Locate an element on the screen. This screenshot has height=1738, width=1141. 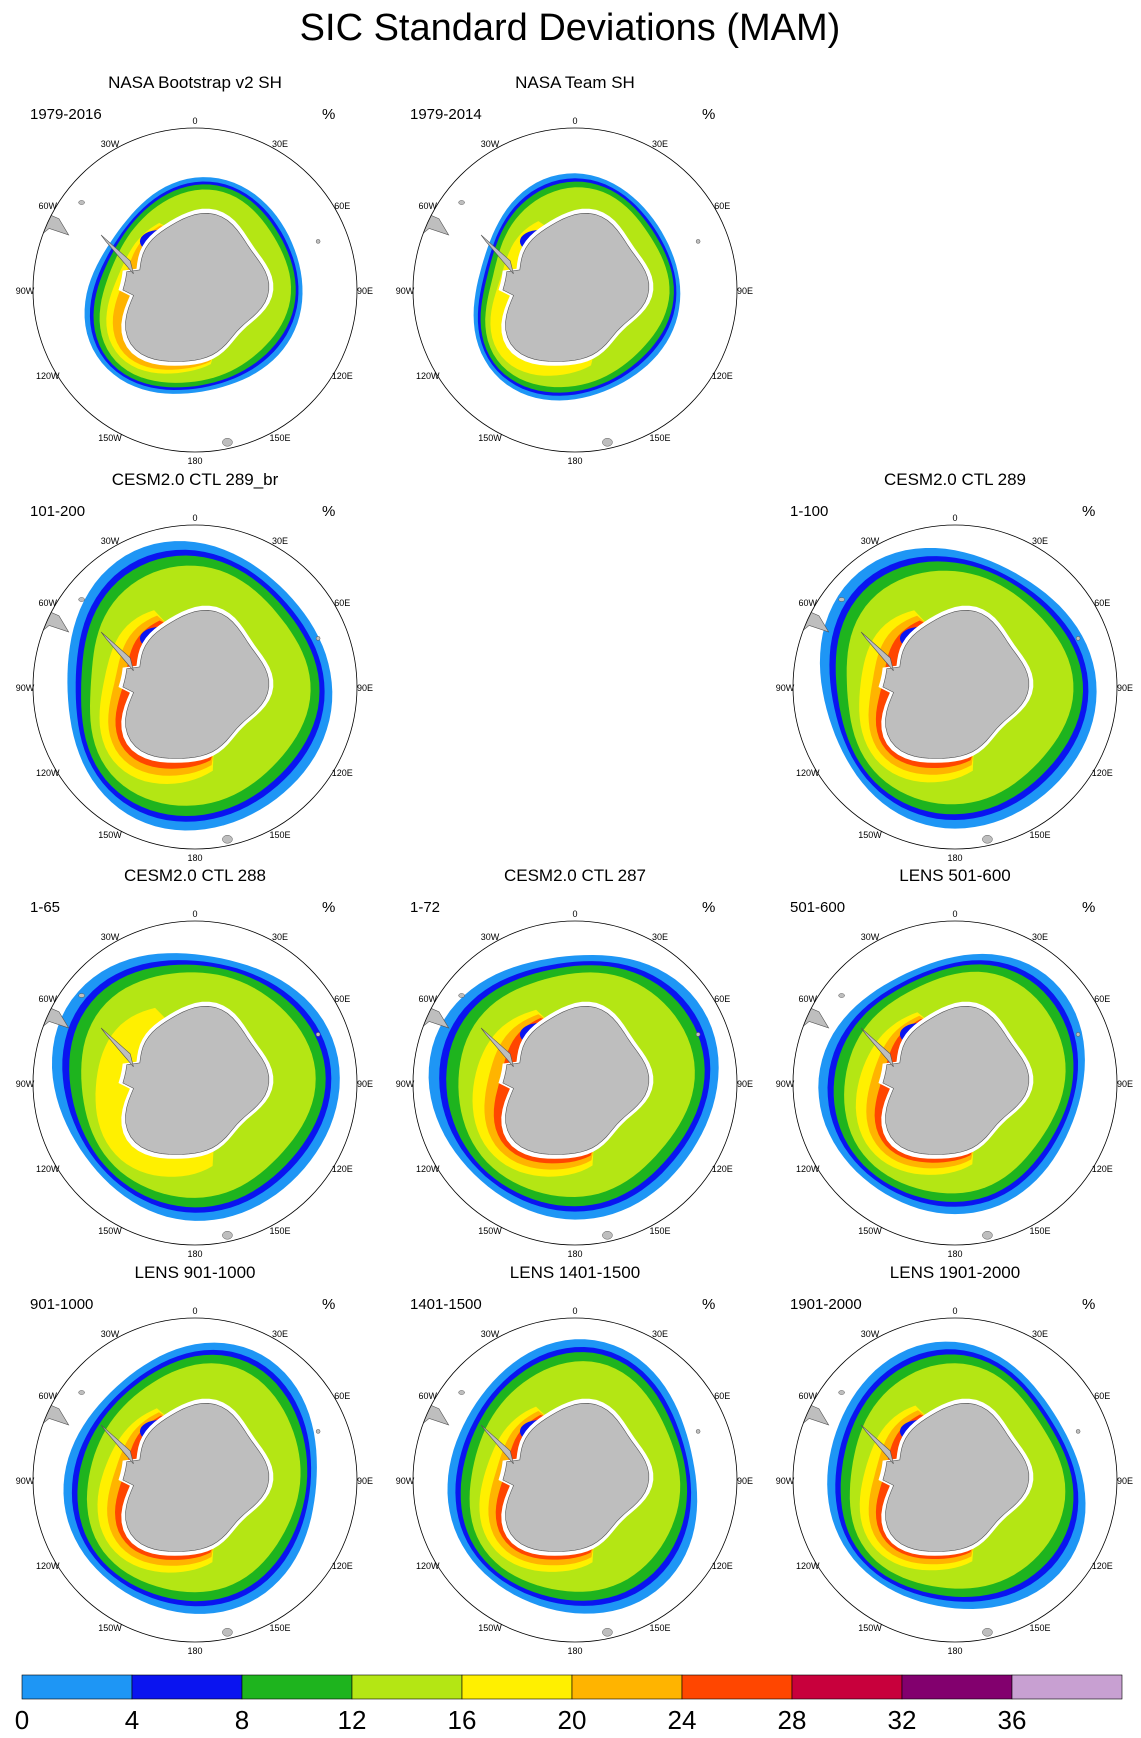
colorbar-tick-label: 16 is located at coordinates (462, 1720).